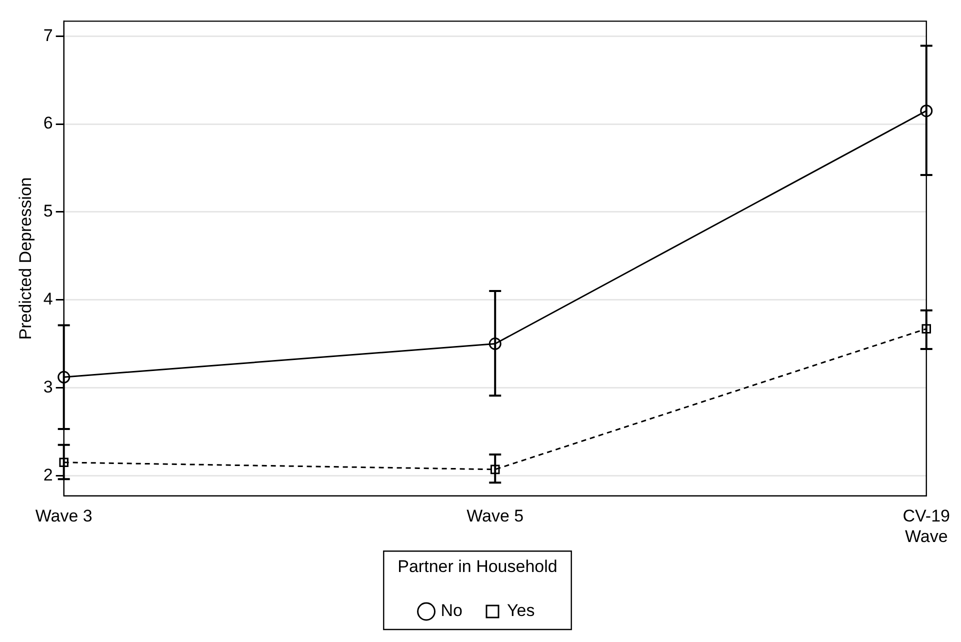  Describe the element at coordinates (495, 516) in the screenshot. I see `x-tick-label: Wave 5` at that location.